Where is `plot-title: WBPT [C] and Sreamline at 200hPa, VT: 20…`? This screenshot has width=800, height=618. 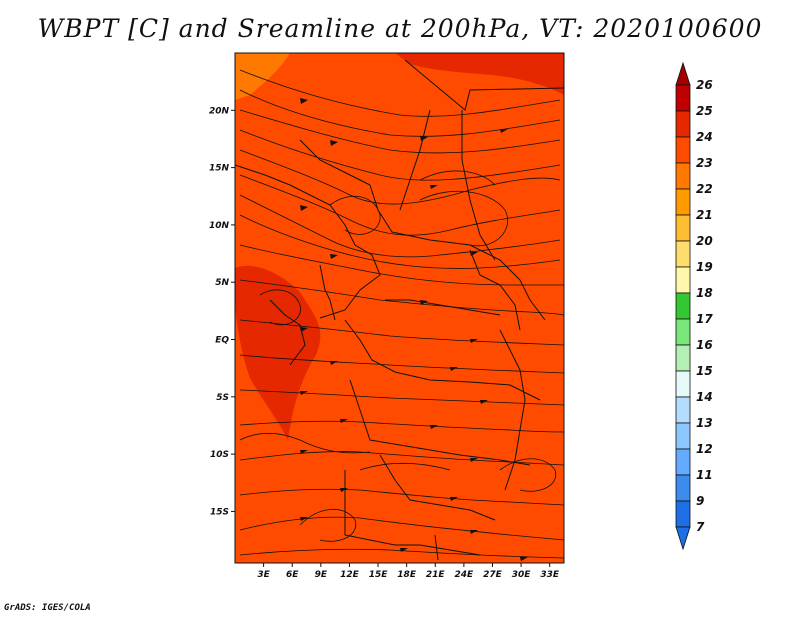 plot-title: WBPT [C] and Sreamline at 200hPa, VT: 20… is located at coordinates (400, 28).